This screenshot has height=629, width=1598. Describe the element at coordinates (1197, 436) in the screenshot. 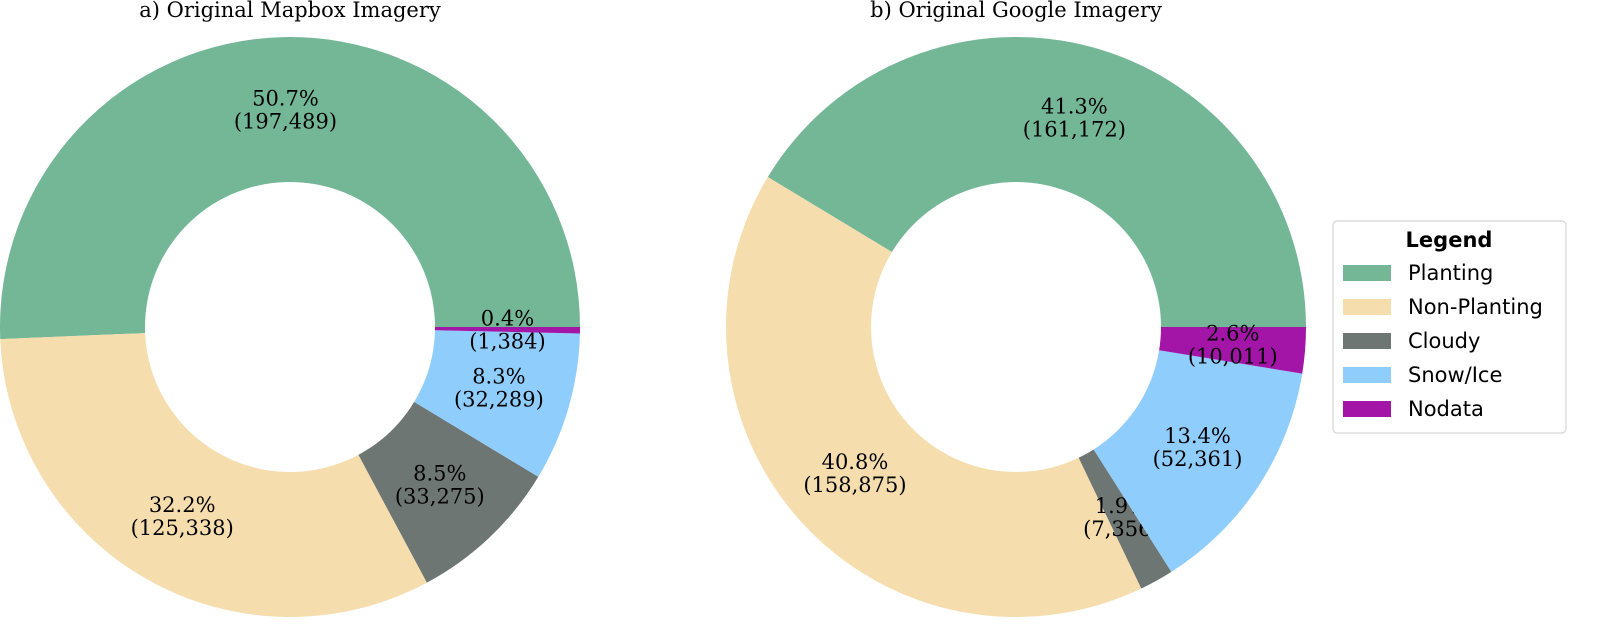

I see `chart-b-percent-label-snow-ice: 13.4%` at that location.